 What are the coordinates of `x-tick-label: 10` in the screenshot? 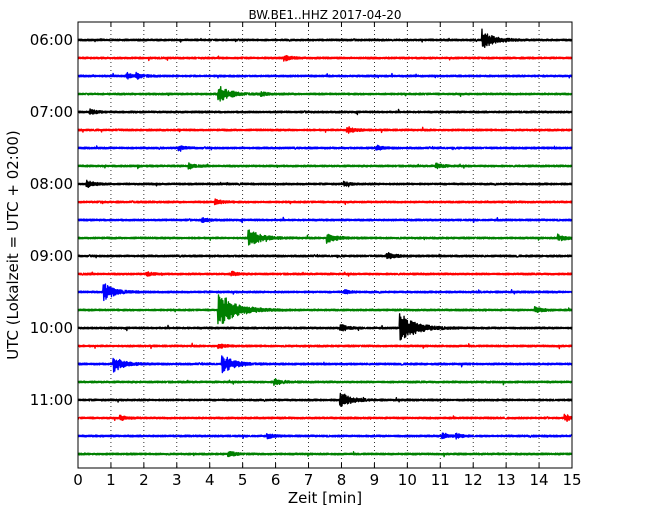 It's located at (407, 480).